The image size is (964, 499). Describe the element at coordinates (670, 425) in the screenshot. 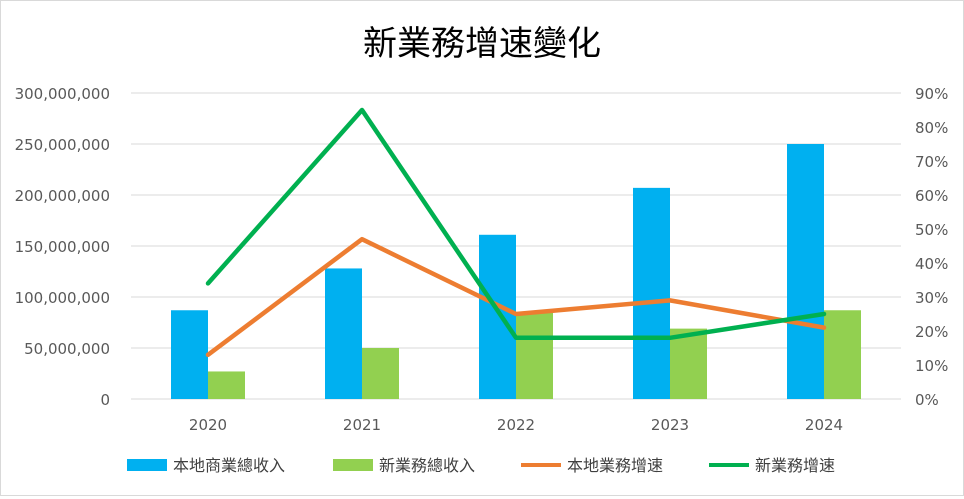

I see `x-tick-label: 2023` at that location.